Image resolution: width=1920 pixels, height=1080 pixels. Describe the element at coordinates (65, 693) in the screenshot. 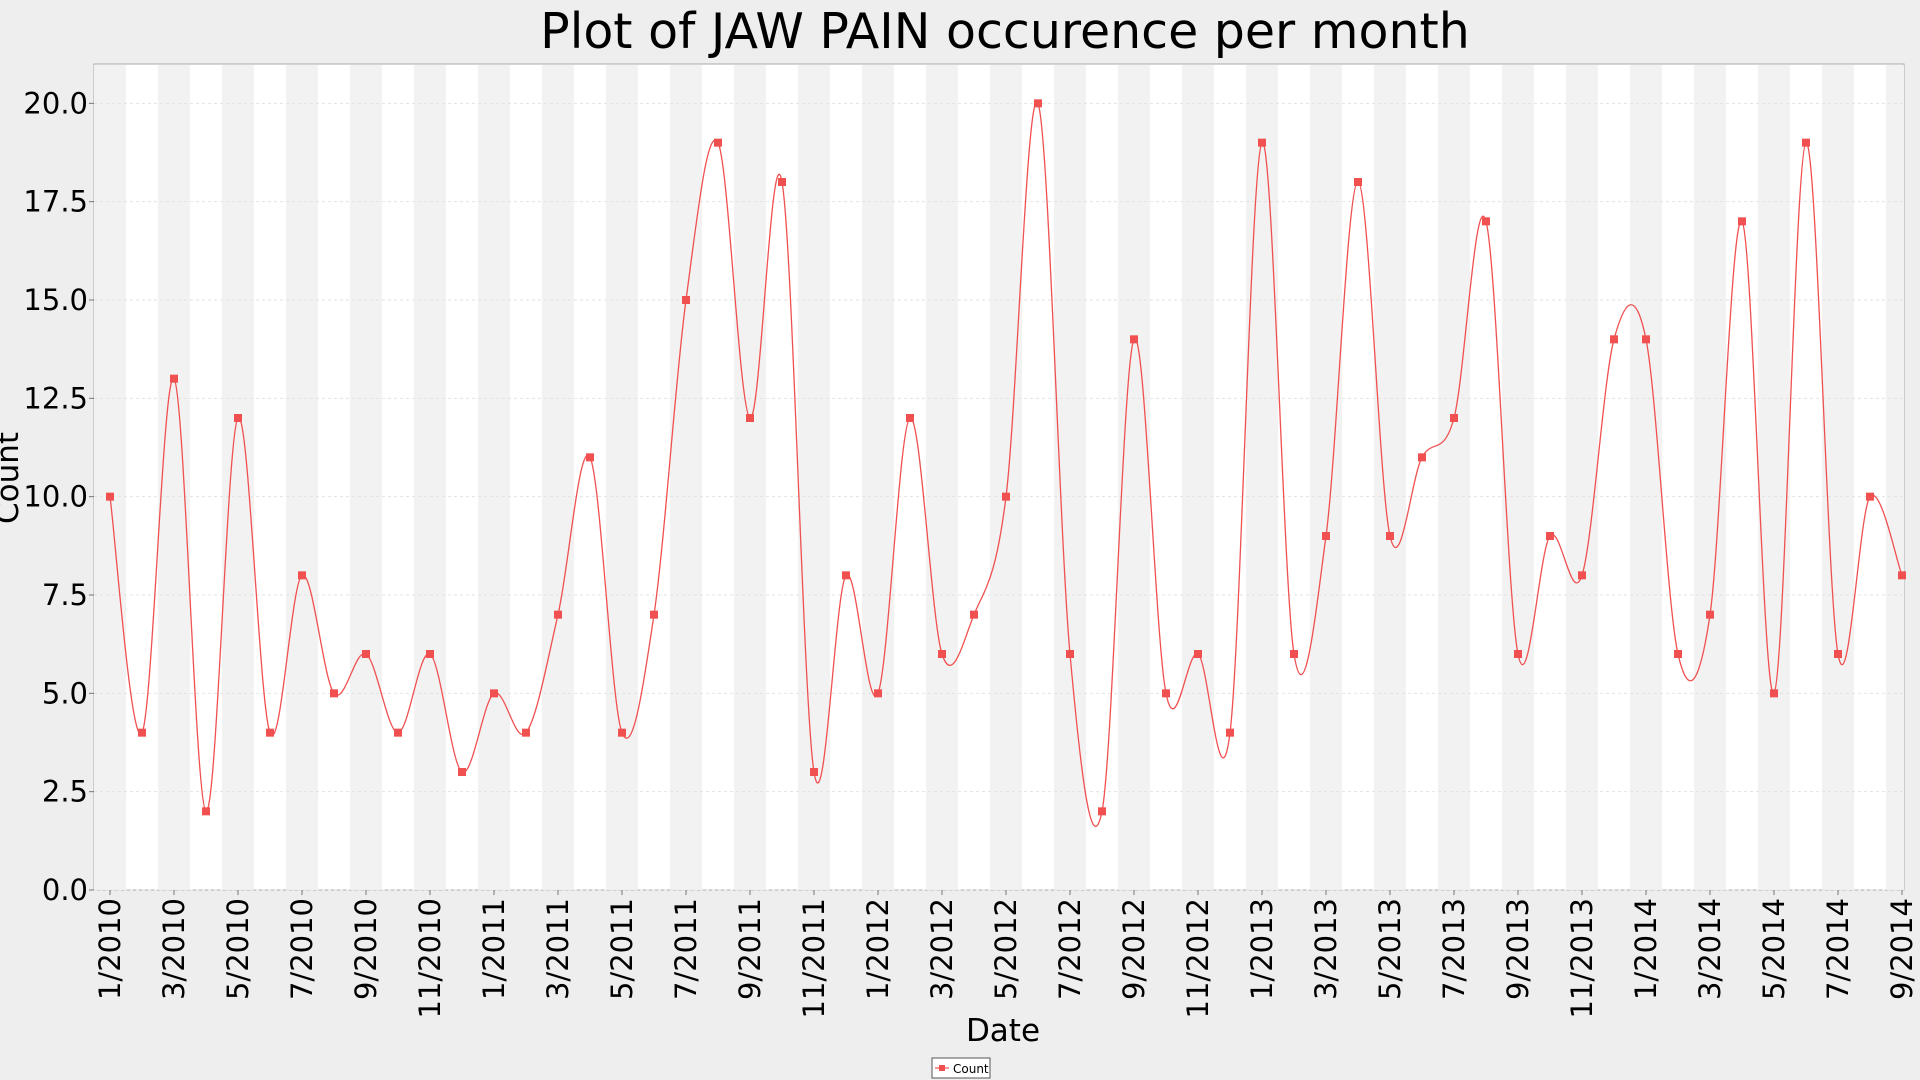

I see `y-tick-label: 5.0` at that location.